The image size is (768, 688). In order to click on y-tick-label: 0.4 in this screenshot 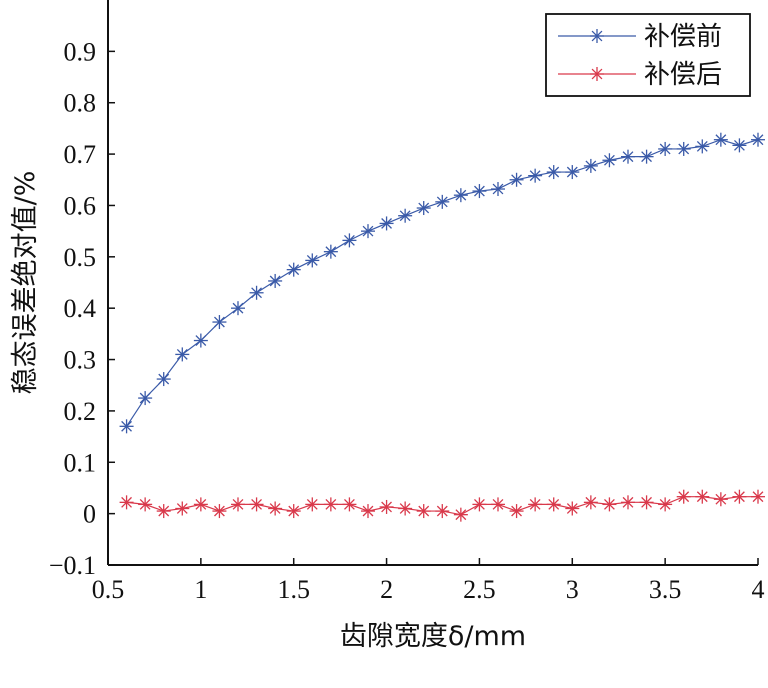, I will do `click(80, 308)`.